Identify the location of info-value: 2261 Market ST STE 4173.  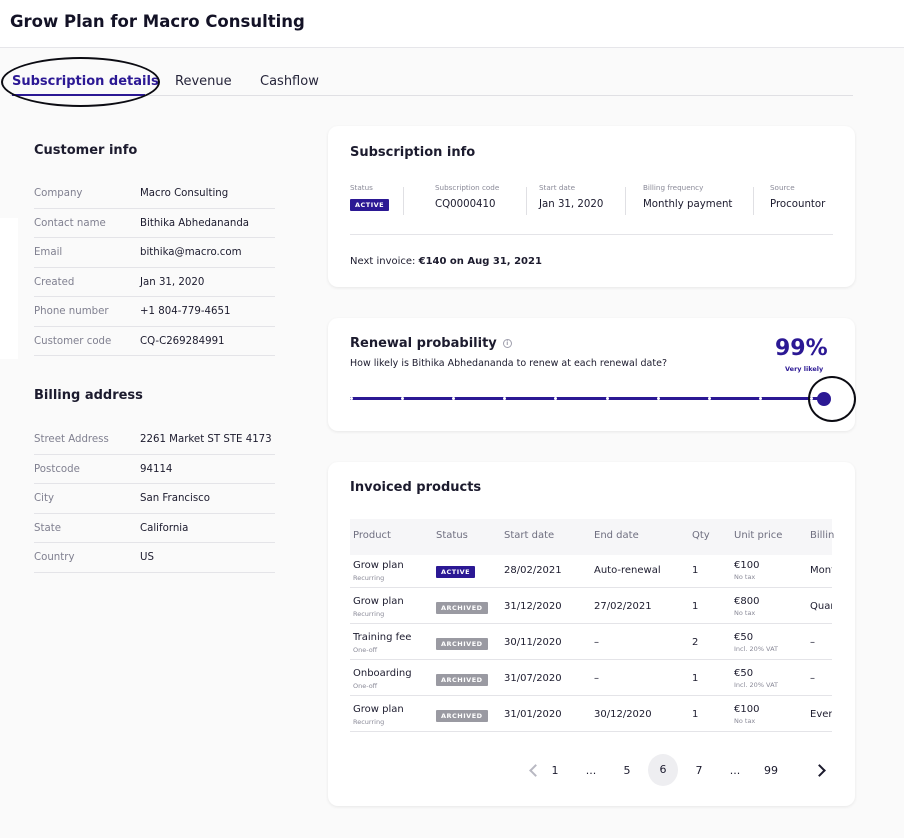
(206, 439).